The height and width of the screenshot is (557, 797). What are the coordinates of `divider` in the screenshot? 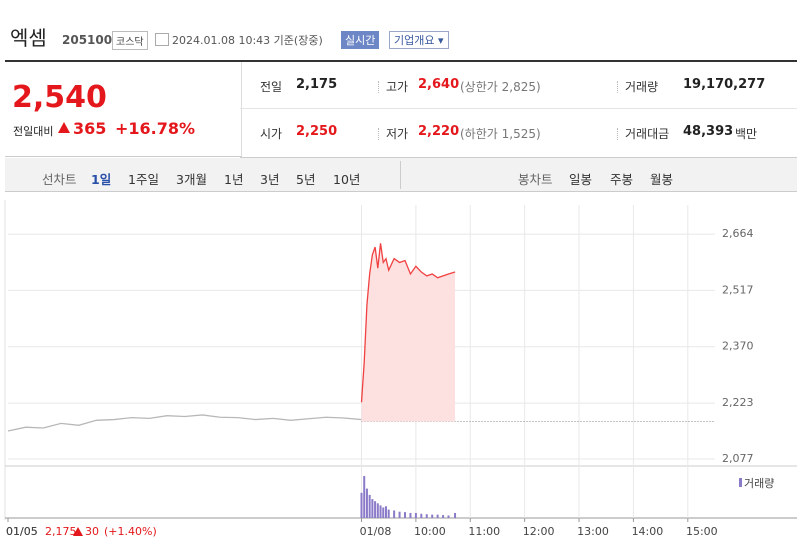 It's located at (401, 61).